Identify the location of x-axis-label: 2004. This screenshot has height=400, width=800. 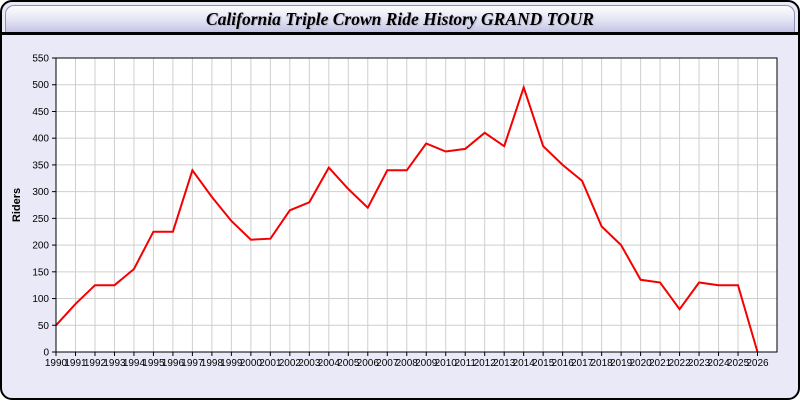
(329, 363).